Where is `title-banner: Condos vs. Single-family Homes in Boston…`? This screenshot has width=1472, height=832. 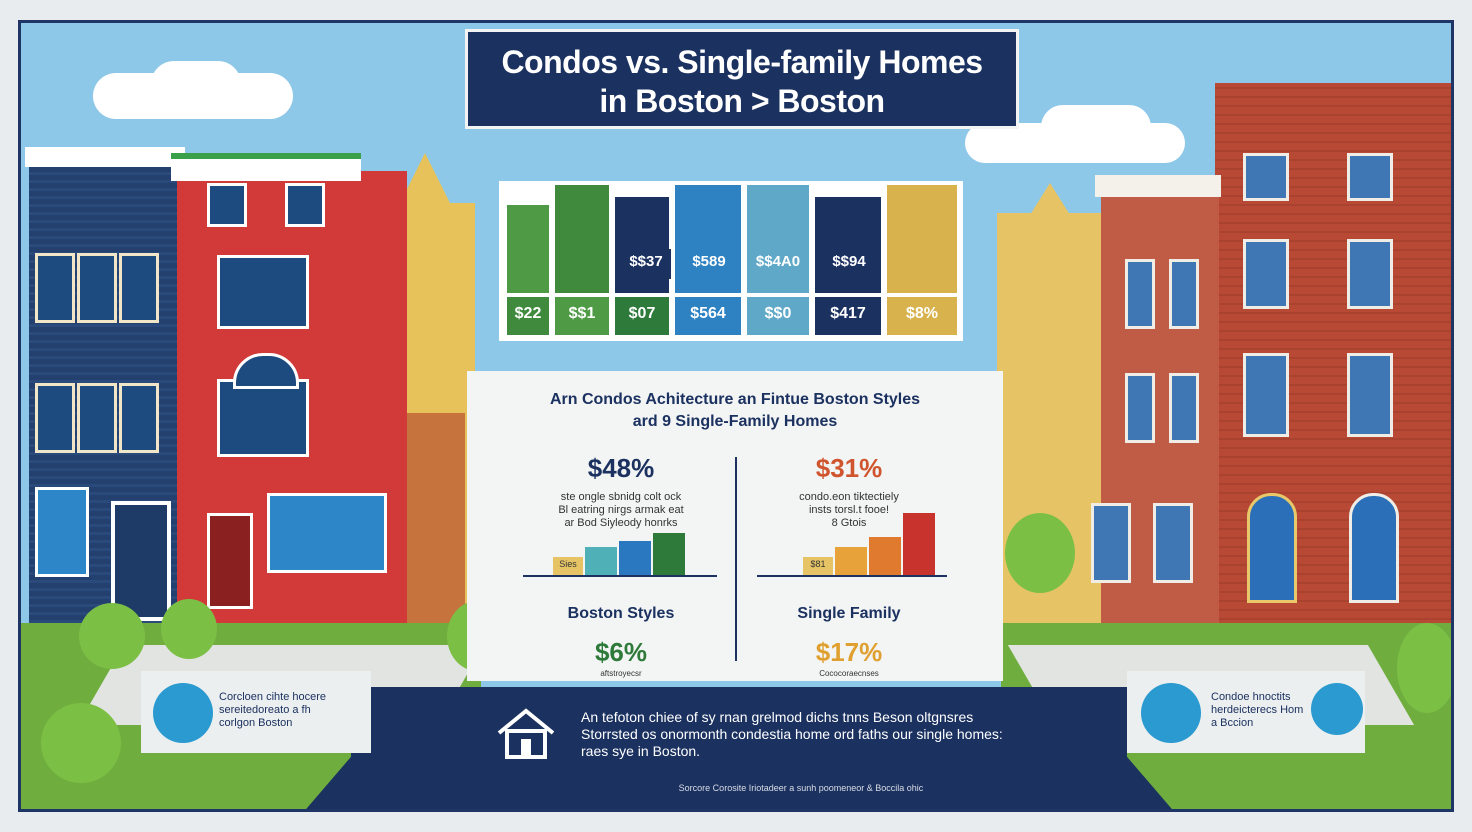 title-banner: Condos vs. Single-family Homes in Boston… is located at coordinates (742, 79).